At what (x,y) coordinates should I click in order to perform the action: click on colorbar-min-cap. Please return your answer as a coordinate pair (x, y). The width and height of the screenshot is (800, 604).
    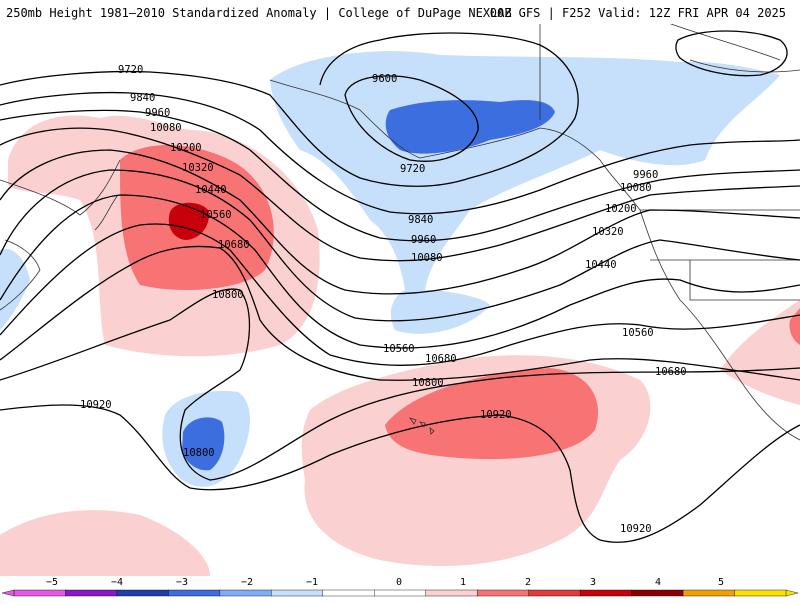
    Looking at the image, I should click on (8, 593).